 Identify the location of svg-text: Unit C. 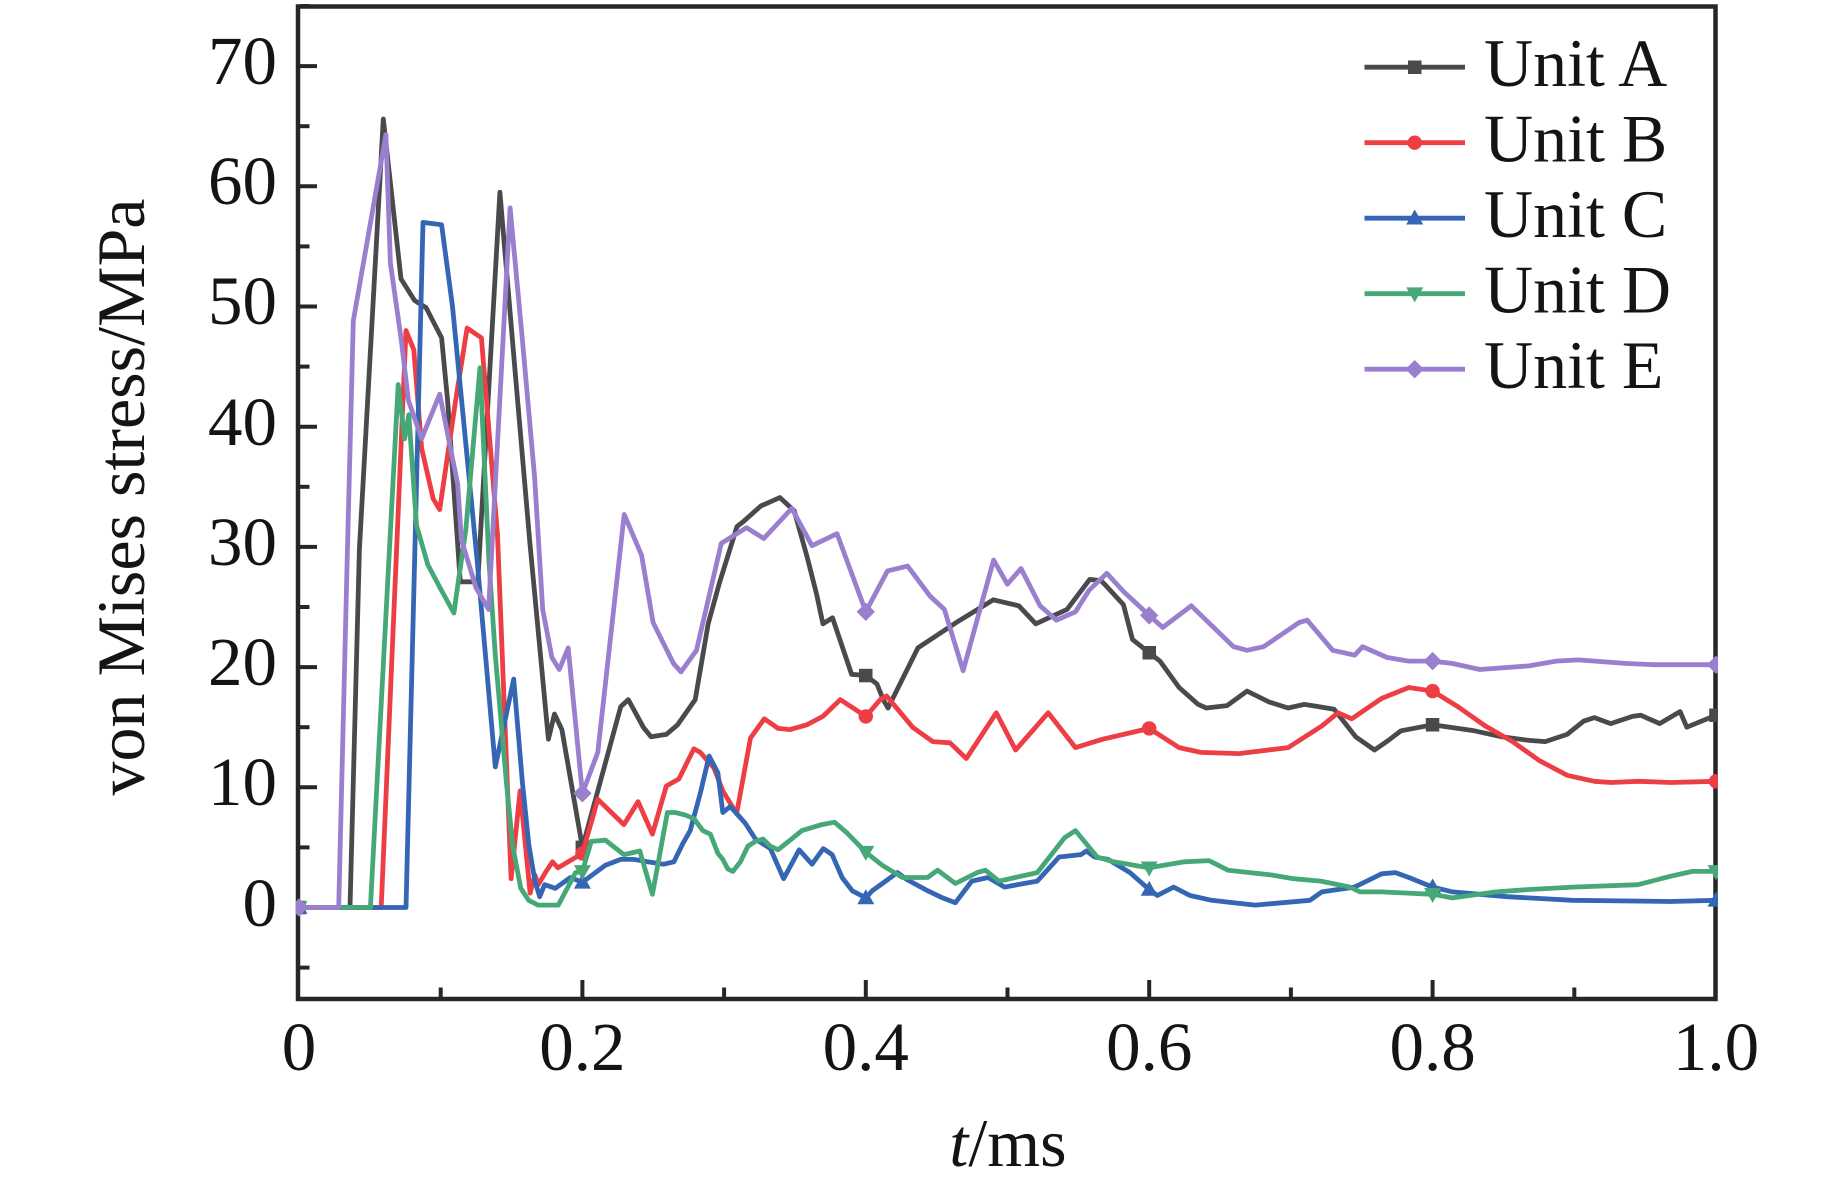
(1575, 214).